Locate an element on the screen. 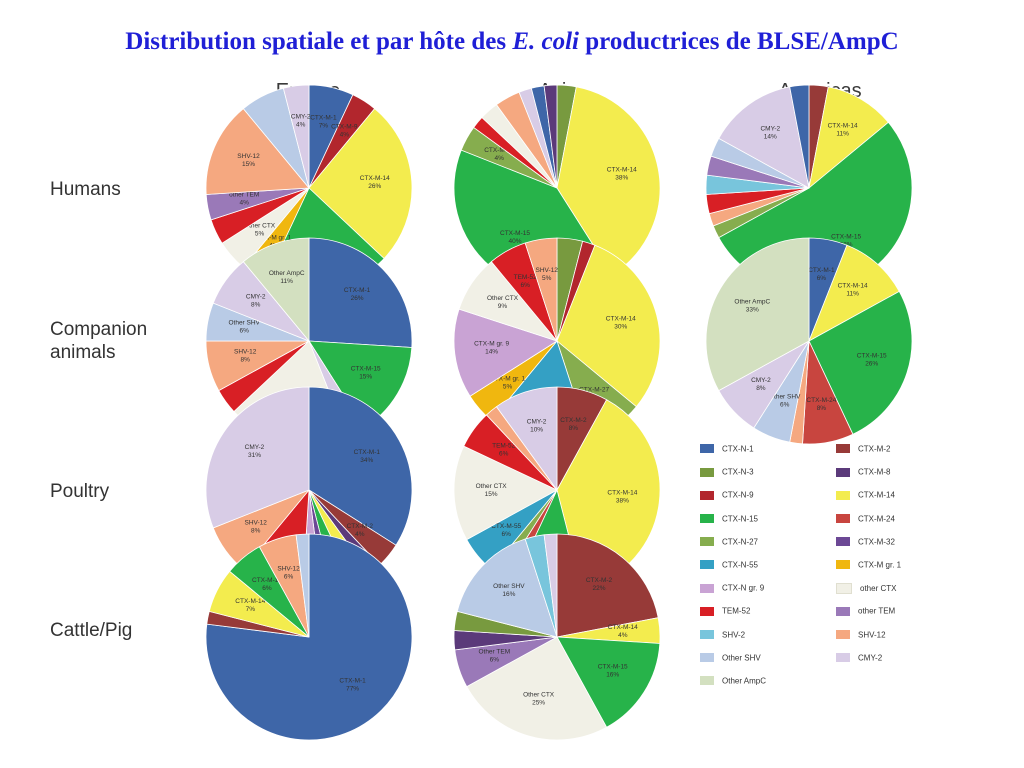  row-header-poultry: Poultry is located at coordinates (80, 491).